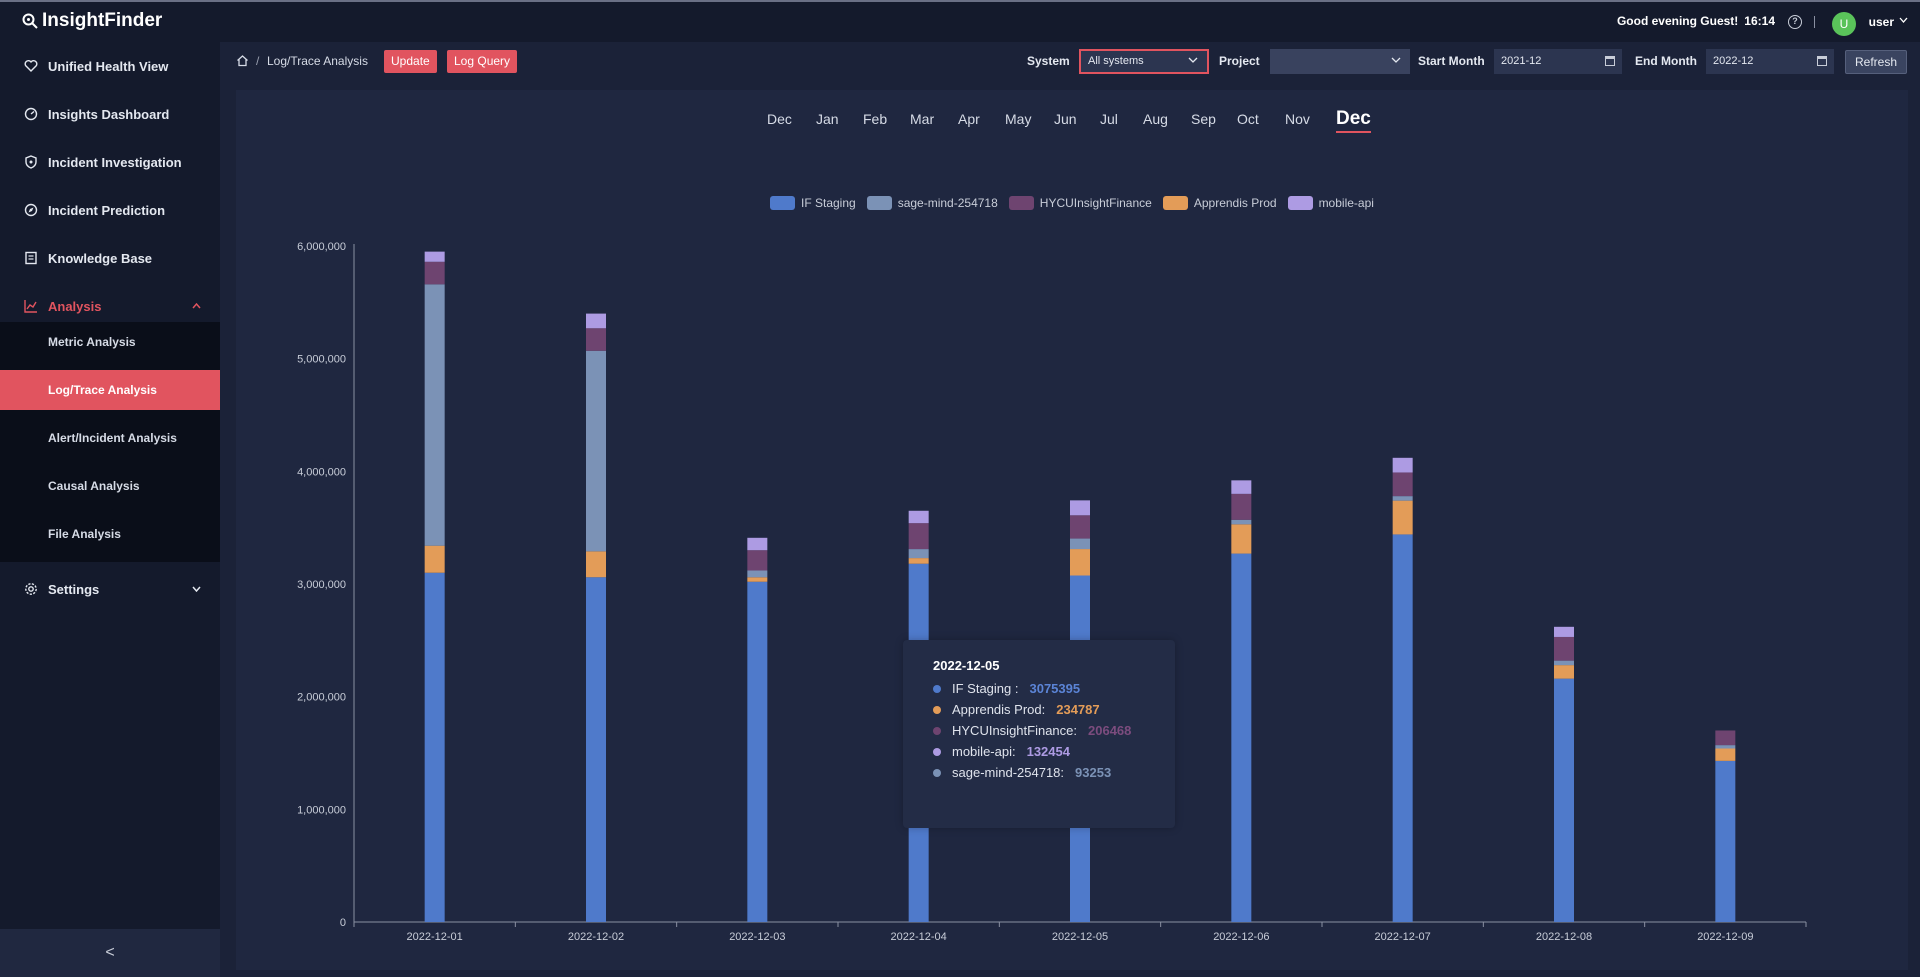  I want to click on tooltip-label: sage-mind-254718:, so click(1008, 772).